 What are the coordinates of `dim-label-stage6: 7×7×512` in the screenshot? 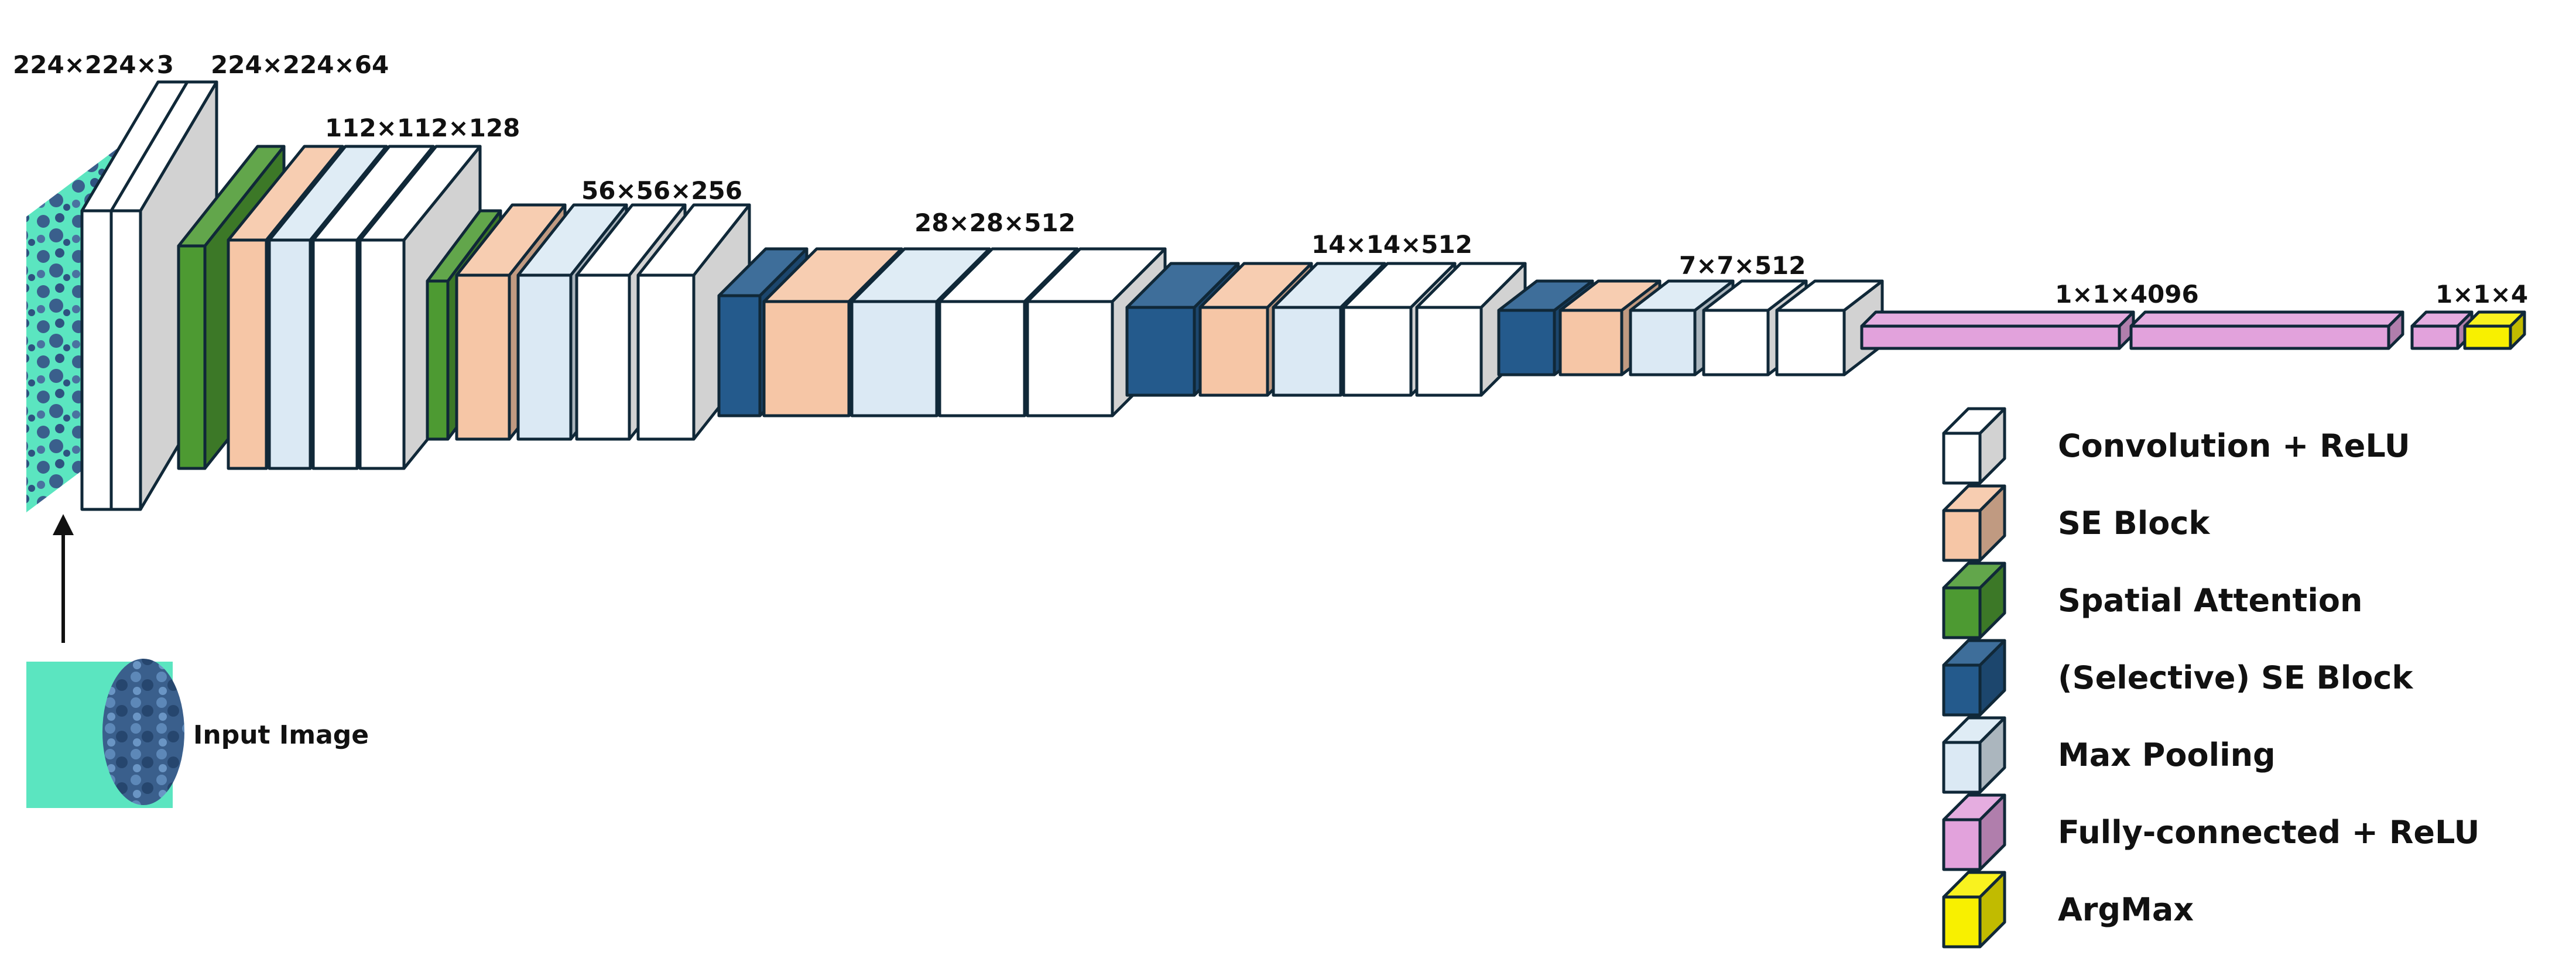 It's located at (1742, 265).